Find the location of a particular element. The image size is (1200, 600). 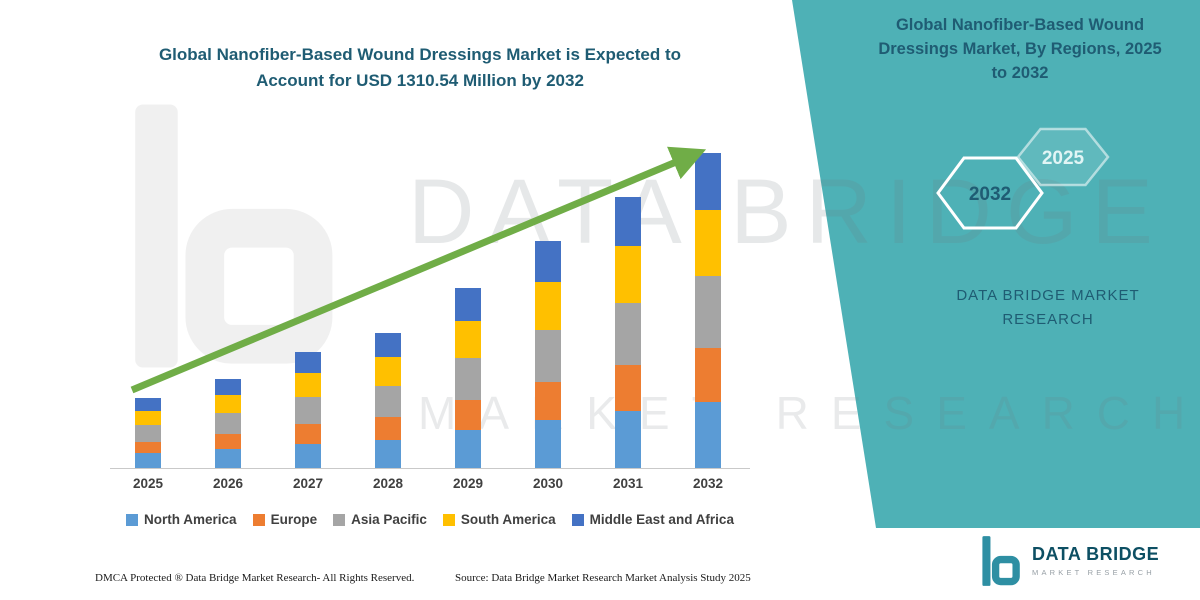

stacked-bar-2031 is located at coordinates (628, 332).